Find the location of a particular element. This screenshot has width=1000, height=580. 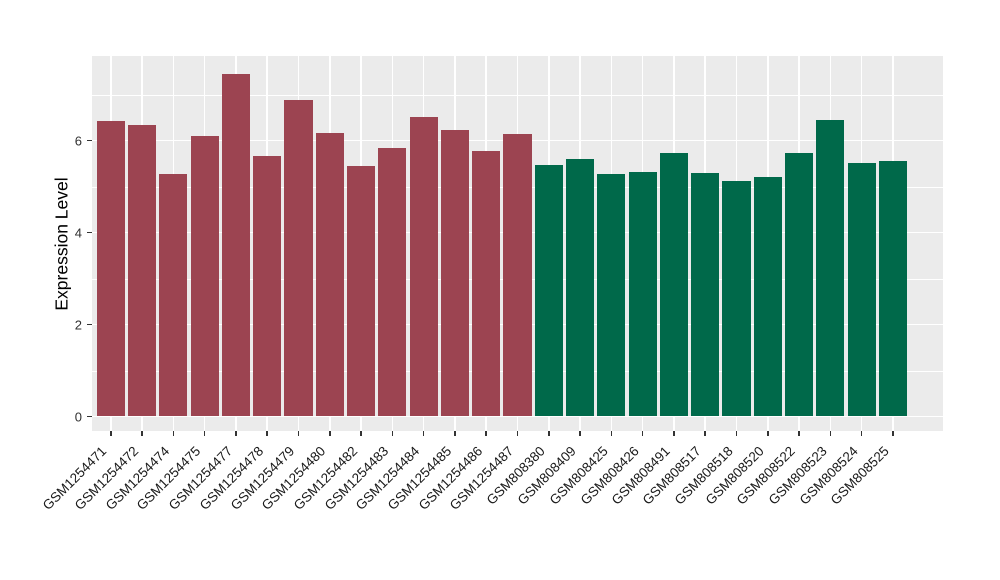

bar-GSM808517 is located at coordinates (705, 294).